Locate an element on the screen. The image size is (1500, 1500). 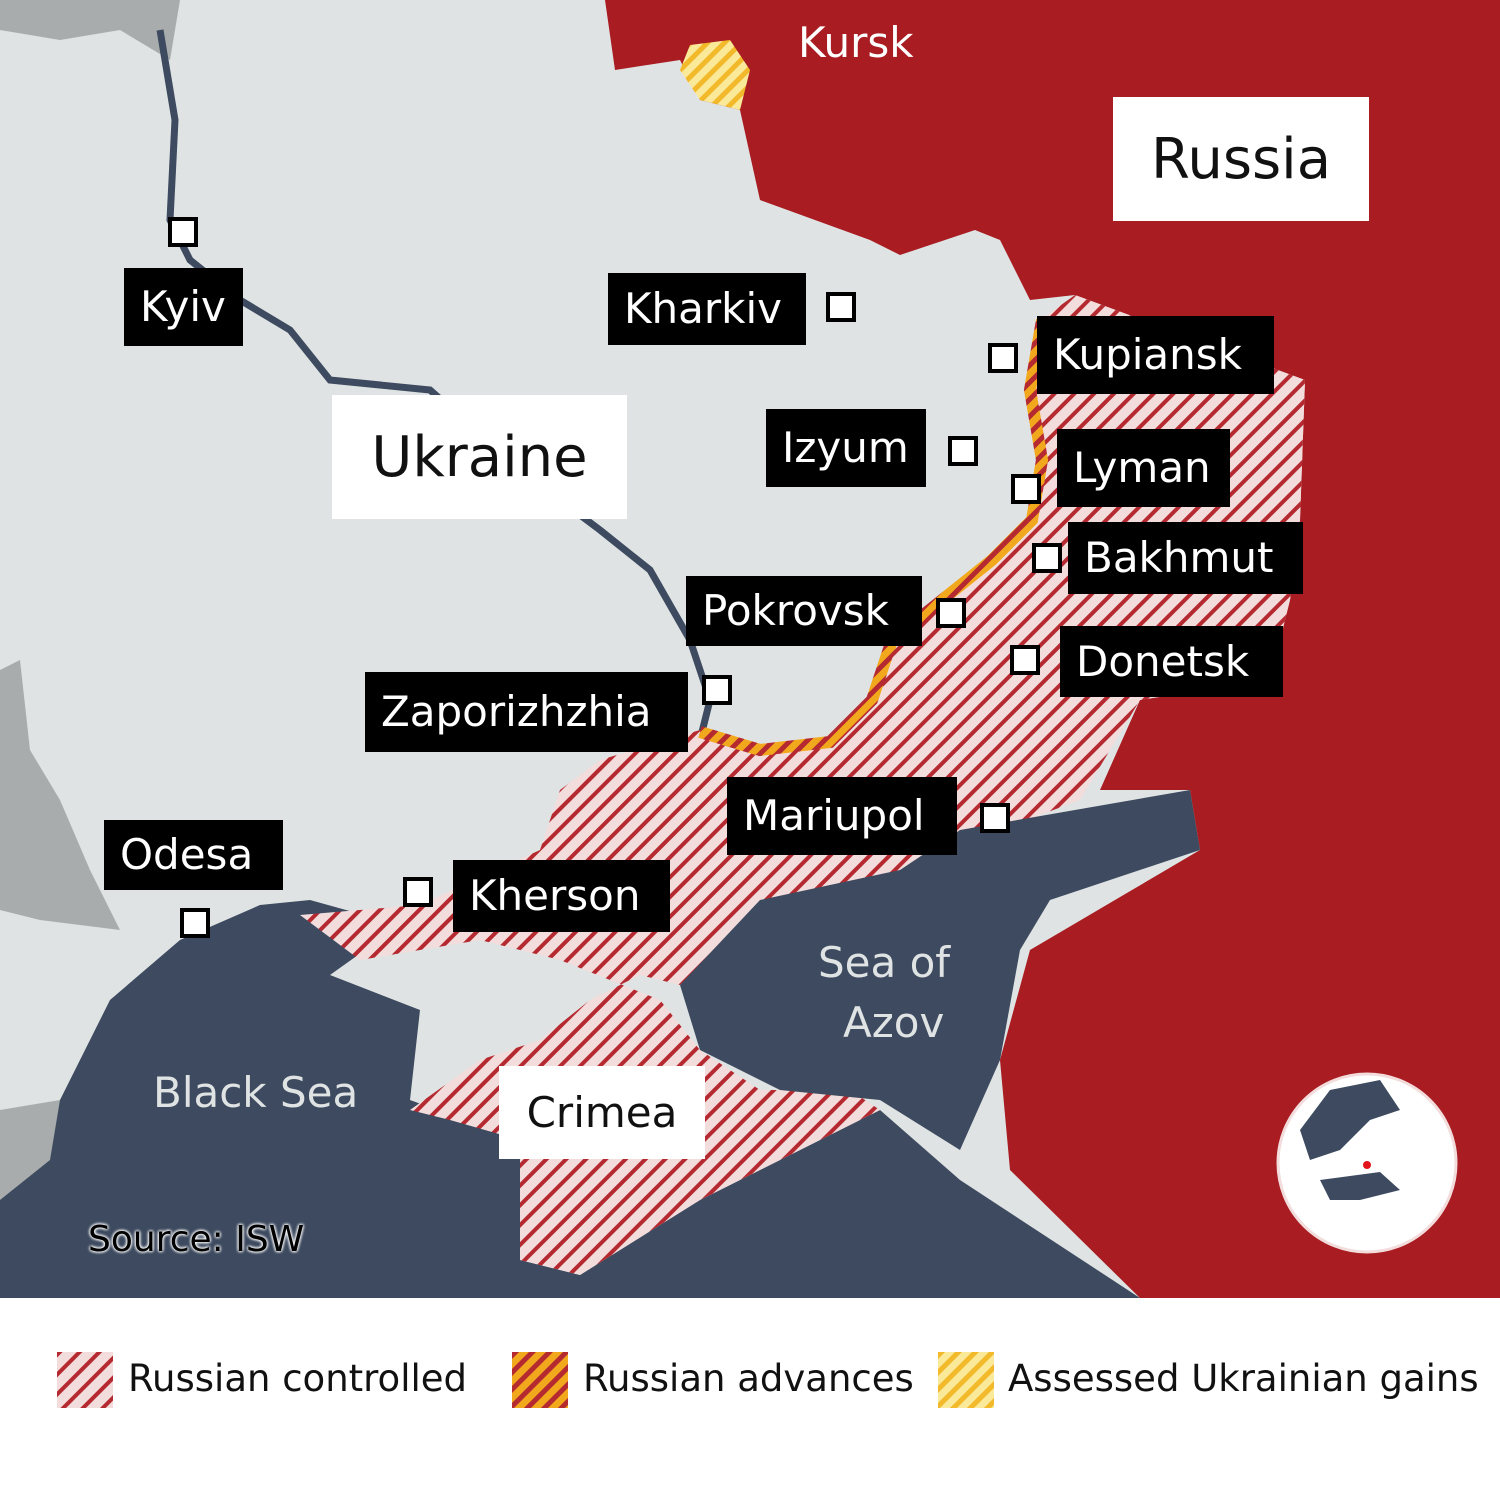
city-marker-kherson is located at coordinates (418, 892).